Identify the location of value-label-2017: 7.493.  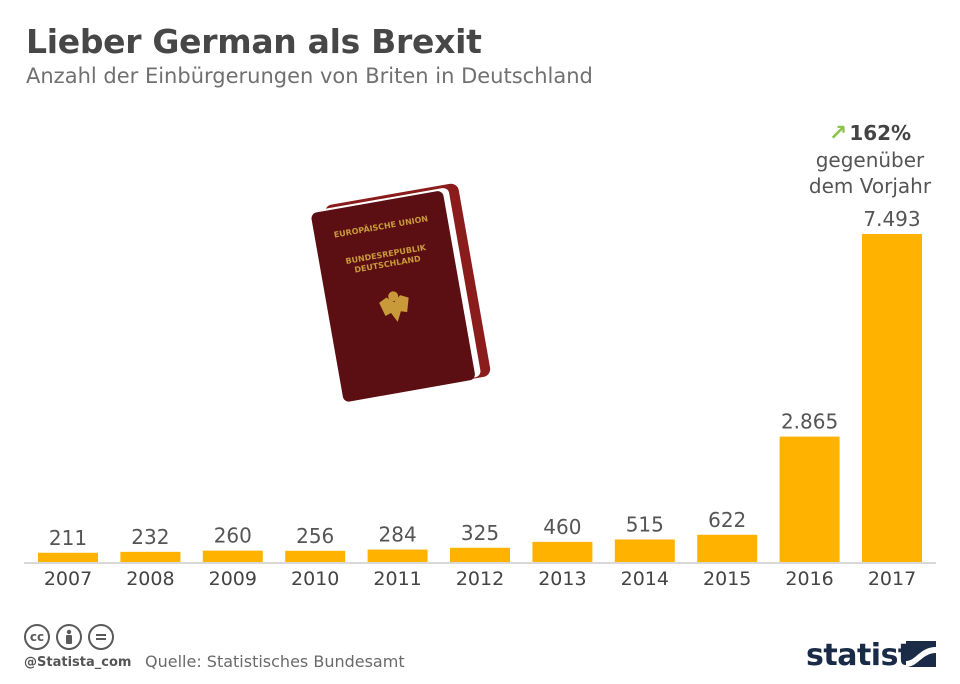
(891, 219).